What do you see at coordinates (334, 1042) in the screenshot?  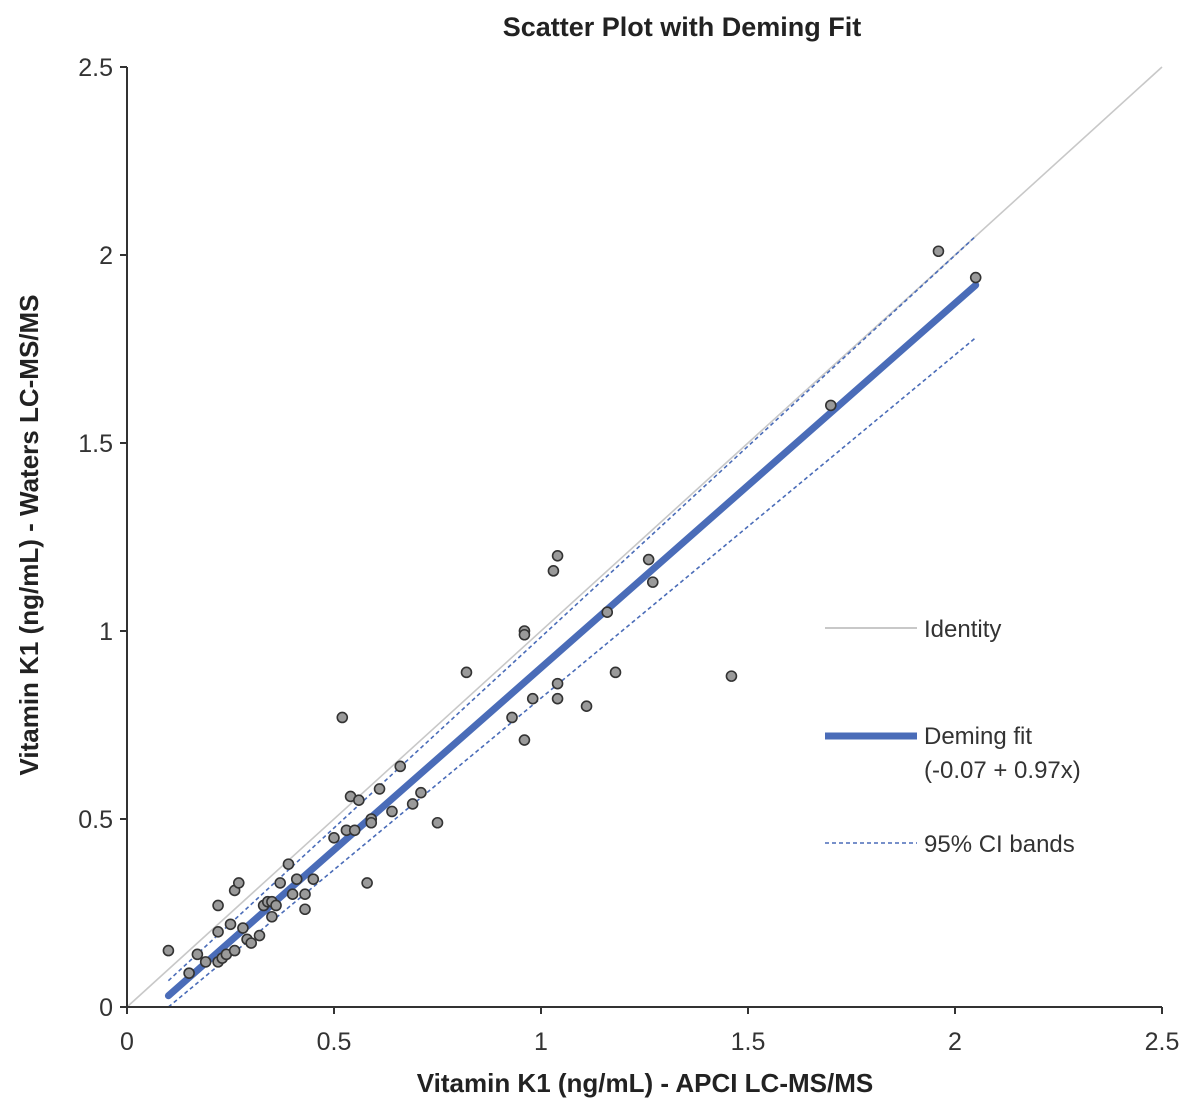 I see `x-tick-label: 0.5` at bounding box center [334, 1042].